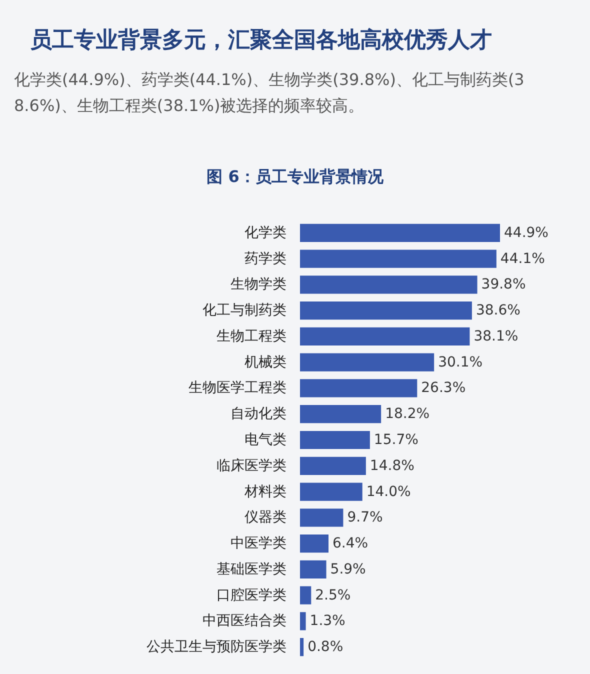 This screenshot has height=674, width=590. Describe the element at coordinates (265, 492) in the screenshot. I see `y-tick-label: 材料类` at that location.